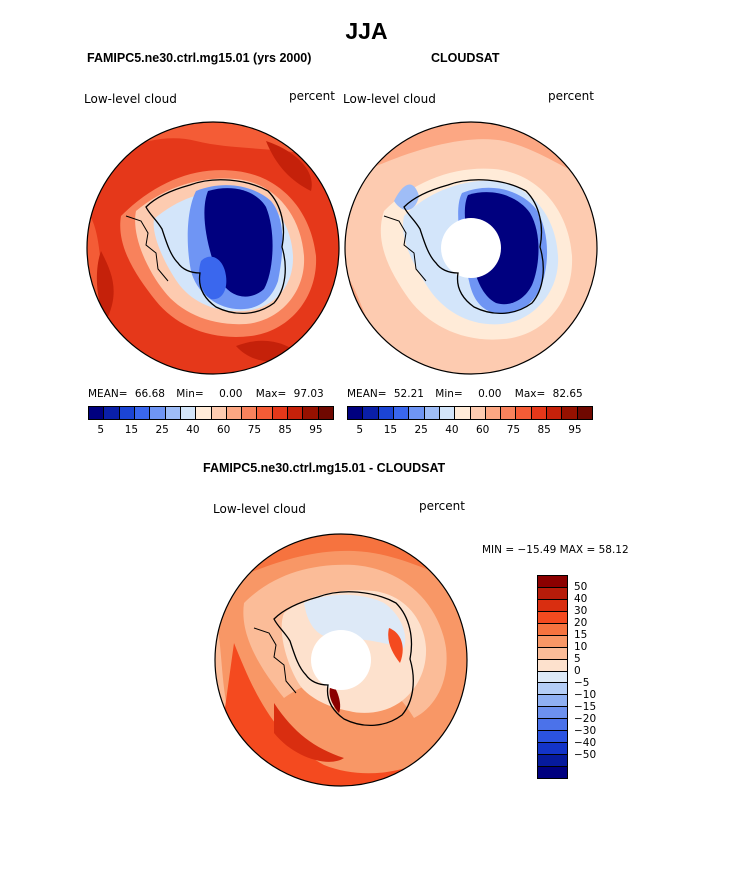  Describe the element at coordinates (581, 599) in the screenshot. I see `diff-colorbar-tick-label: 40` at that location.